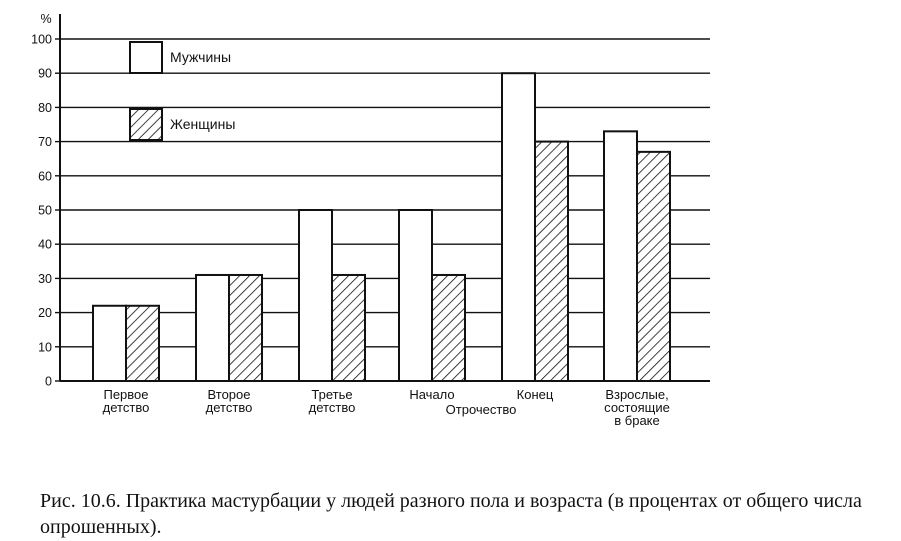  What do you see at coordinates (45, 176) in the screenshot?
I see `y-tick-label: 60` at bounding box center [45, 176].